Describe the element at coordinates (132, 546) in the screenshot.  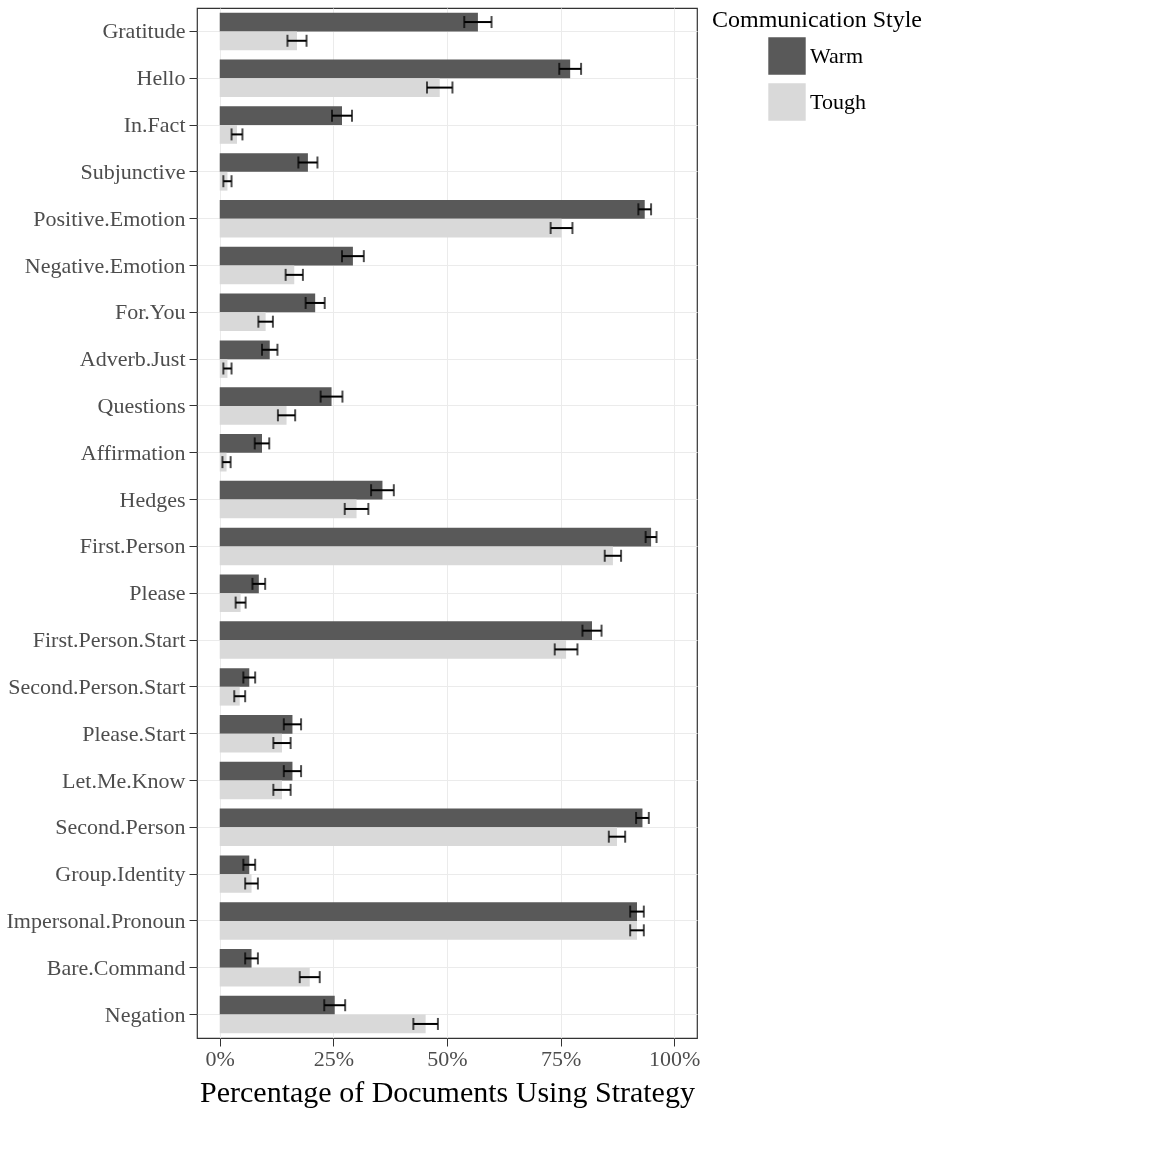
I see `y-tick-label: First.Person` at that location.